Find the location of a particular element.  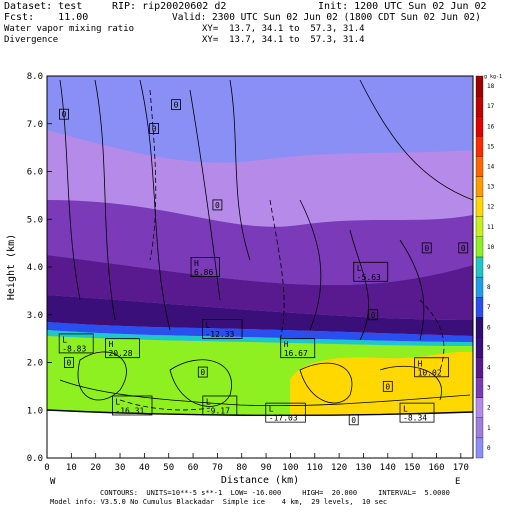

colorbar-tick-label: 9 is located at coordinates (489, 267).